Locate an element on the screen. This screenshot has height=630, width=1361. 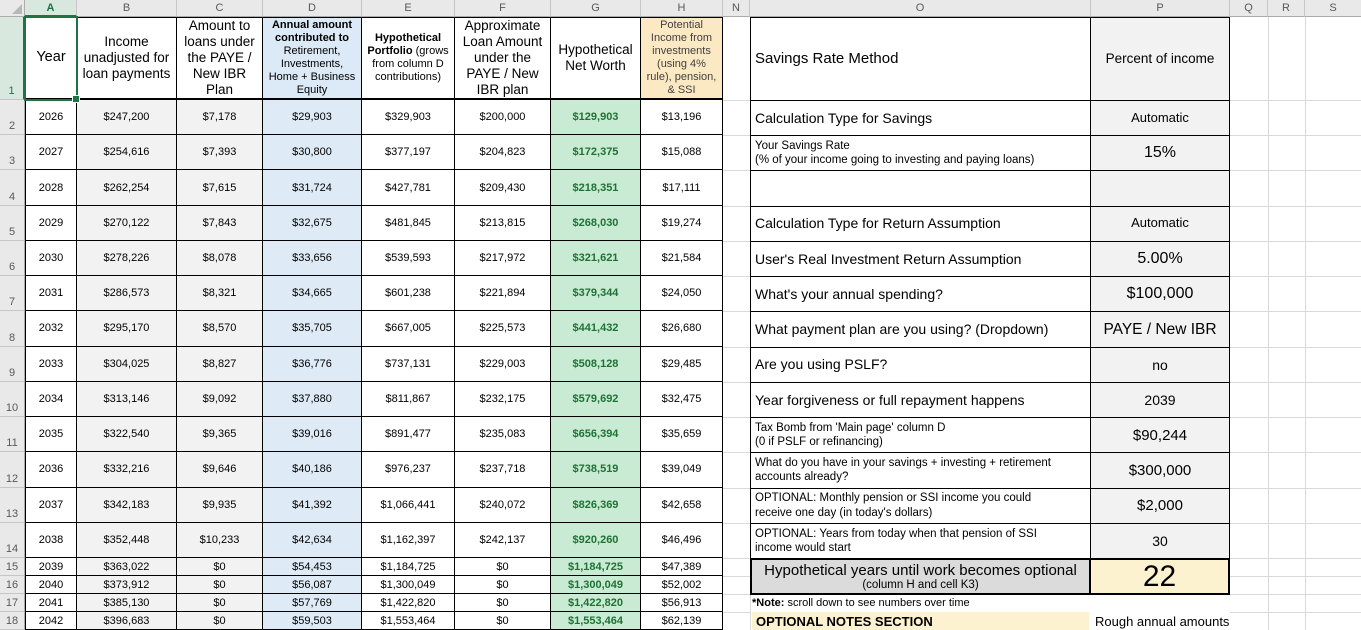
cell-E4: $427,781 is located at coordinates (408, 188).